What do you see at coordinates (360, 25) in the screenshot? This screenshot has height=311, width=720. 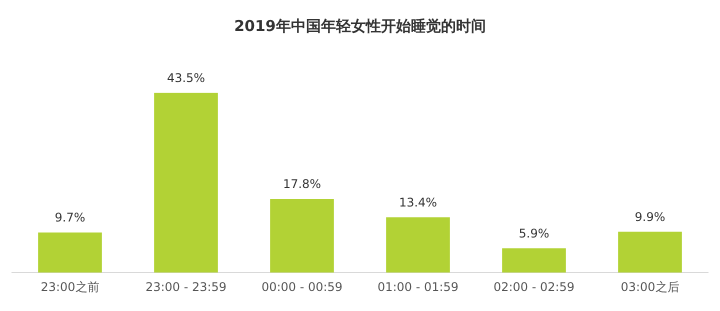 I see `chart-title: 2019年中国年轻女性开始睡觉的时间` at bounding box center [360, 25].